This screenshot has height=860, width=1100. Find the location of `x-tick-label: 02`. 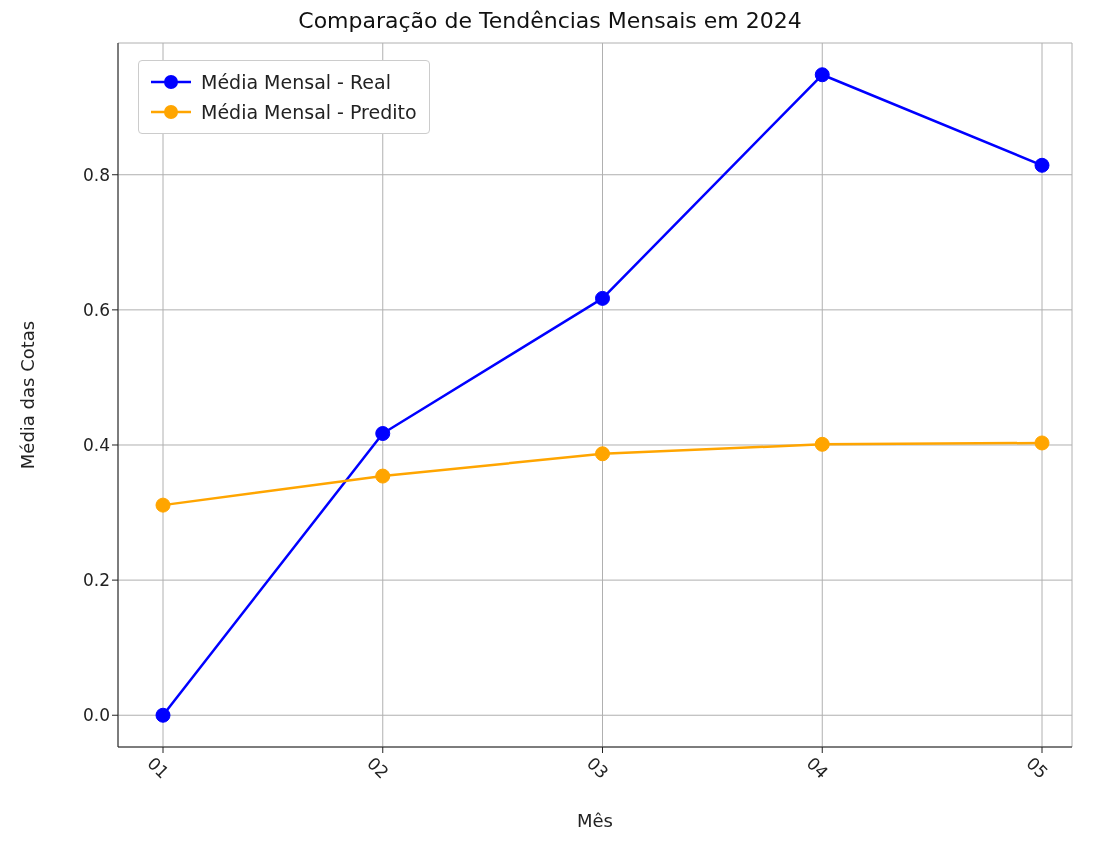

x-tick-label: 02 is located at coordinates (378, 768).